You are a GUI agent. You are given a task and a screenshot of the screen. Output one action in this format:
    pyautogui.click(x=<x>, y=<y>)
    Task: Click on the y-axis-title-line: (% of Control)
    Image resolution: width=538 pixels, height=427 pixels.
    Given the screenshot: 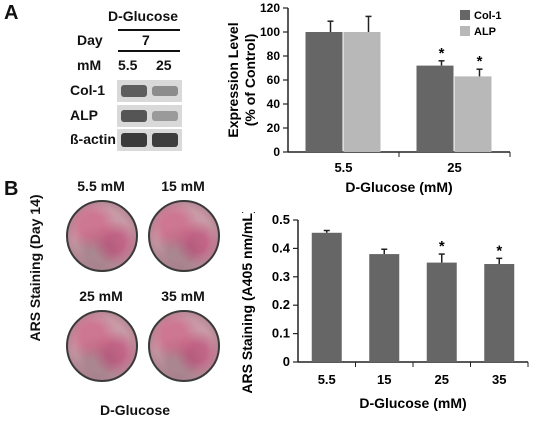 What is the action you would take?
    pyautogui.click(x=250, y=80)
    